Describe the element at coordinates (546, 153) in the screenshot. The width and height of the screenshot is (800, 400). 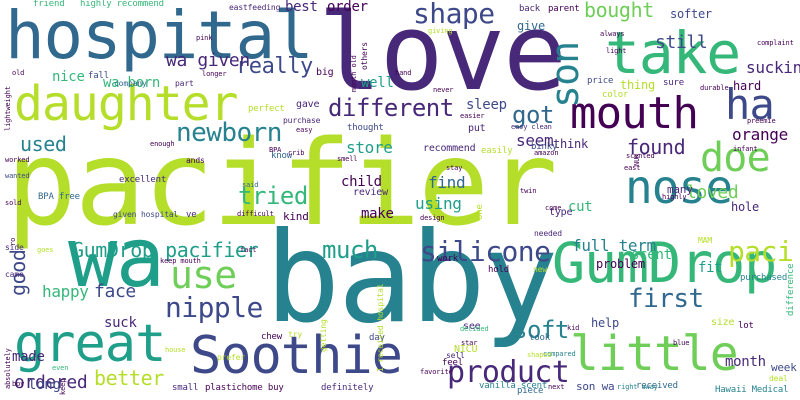
I see `word-cloud-word: amazon` at that location.